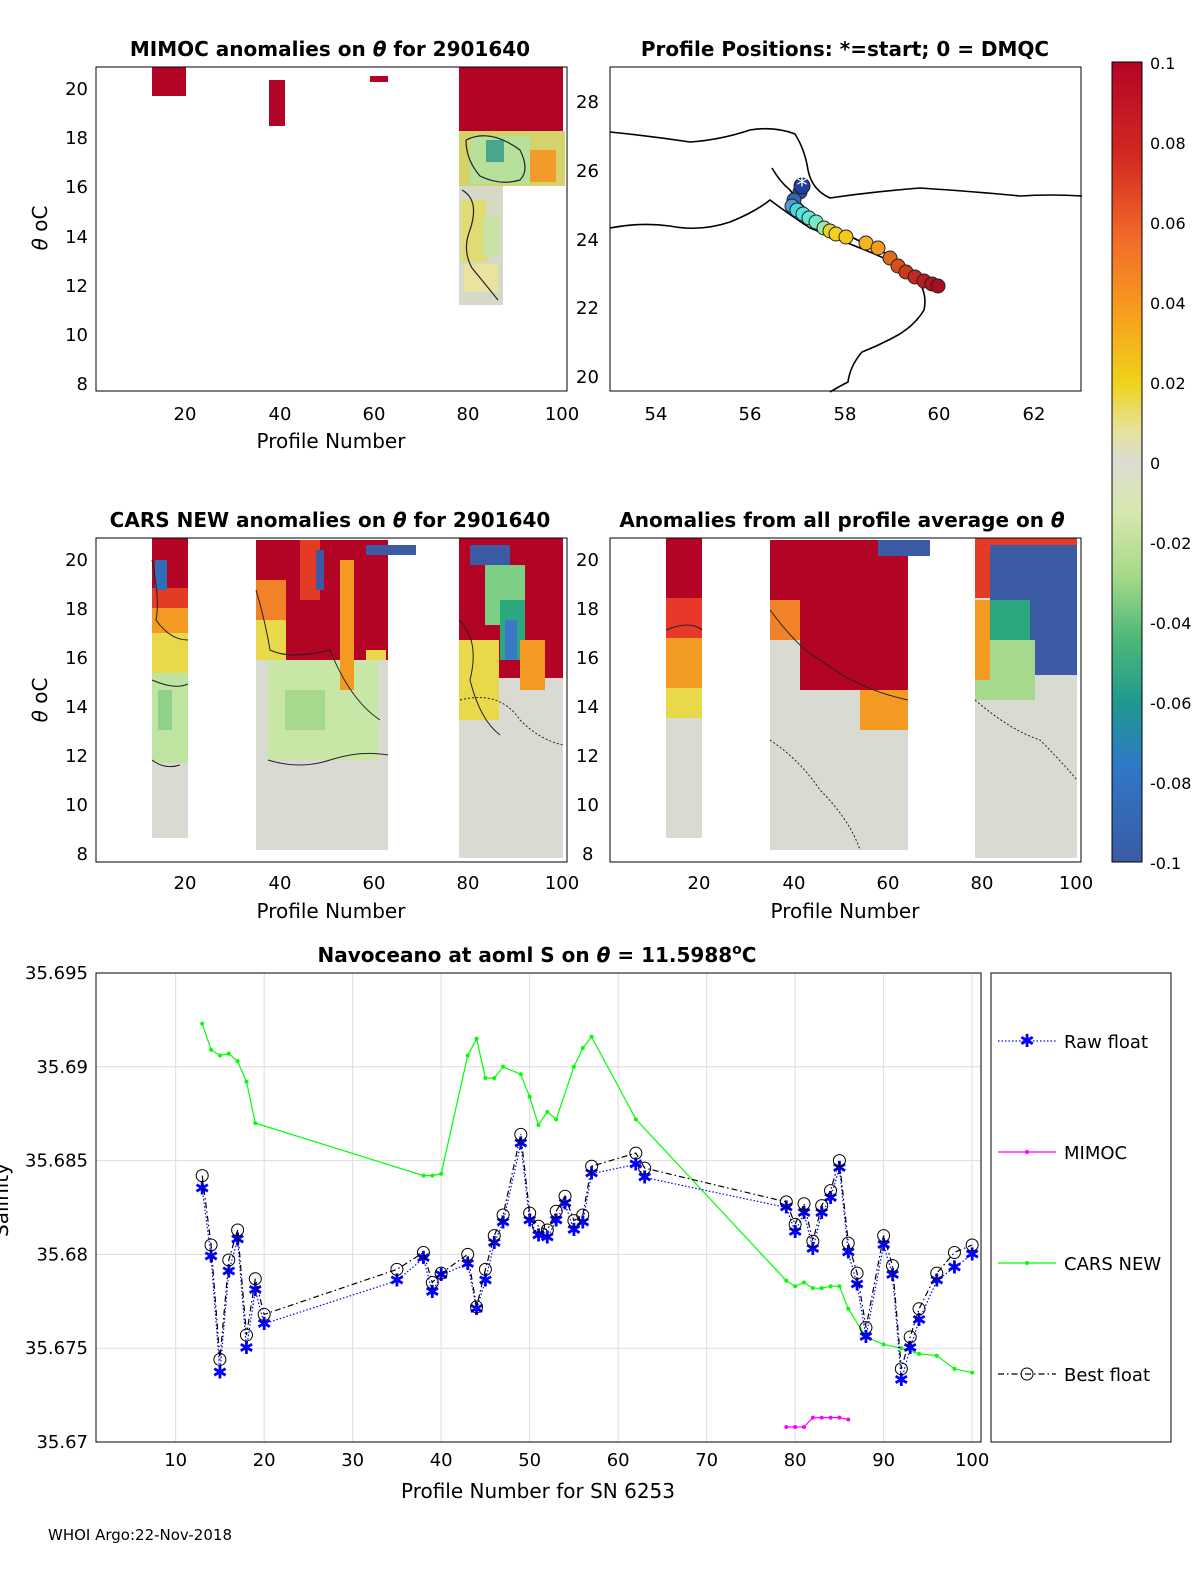 This screenshot has width=1200, height=1575. I want to click on svg-text: 62, so click(1034, 414).